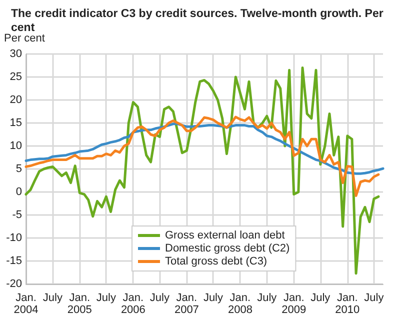 The image size is (400, 320). What do you see at coordinates (24, 38) in the screenshot?
I see `y-axis-title: Per cent` at bounding box center [24, 38].